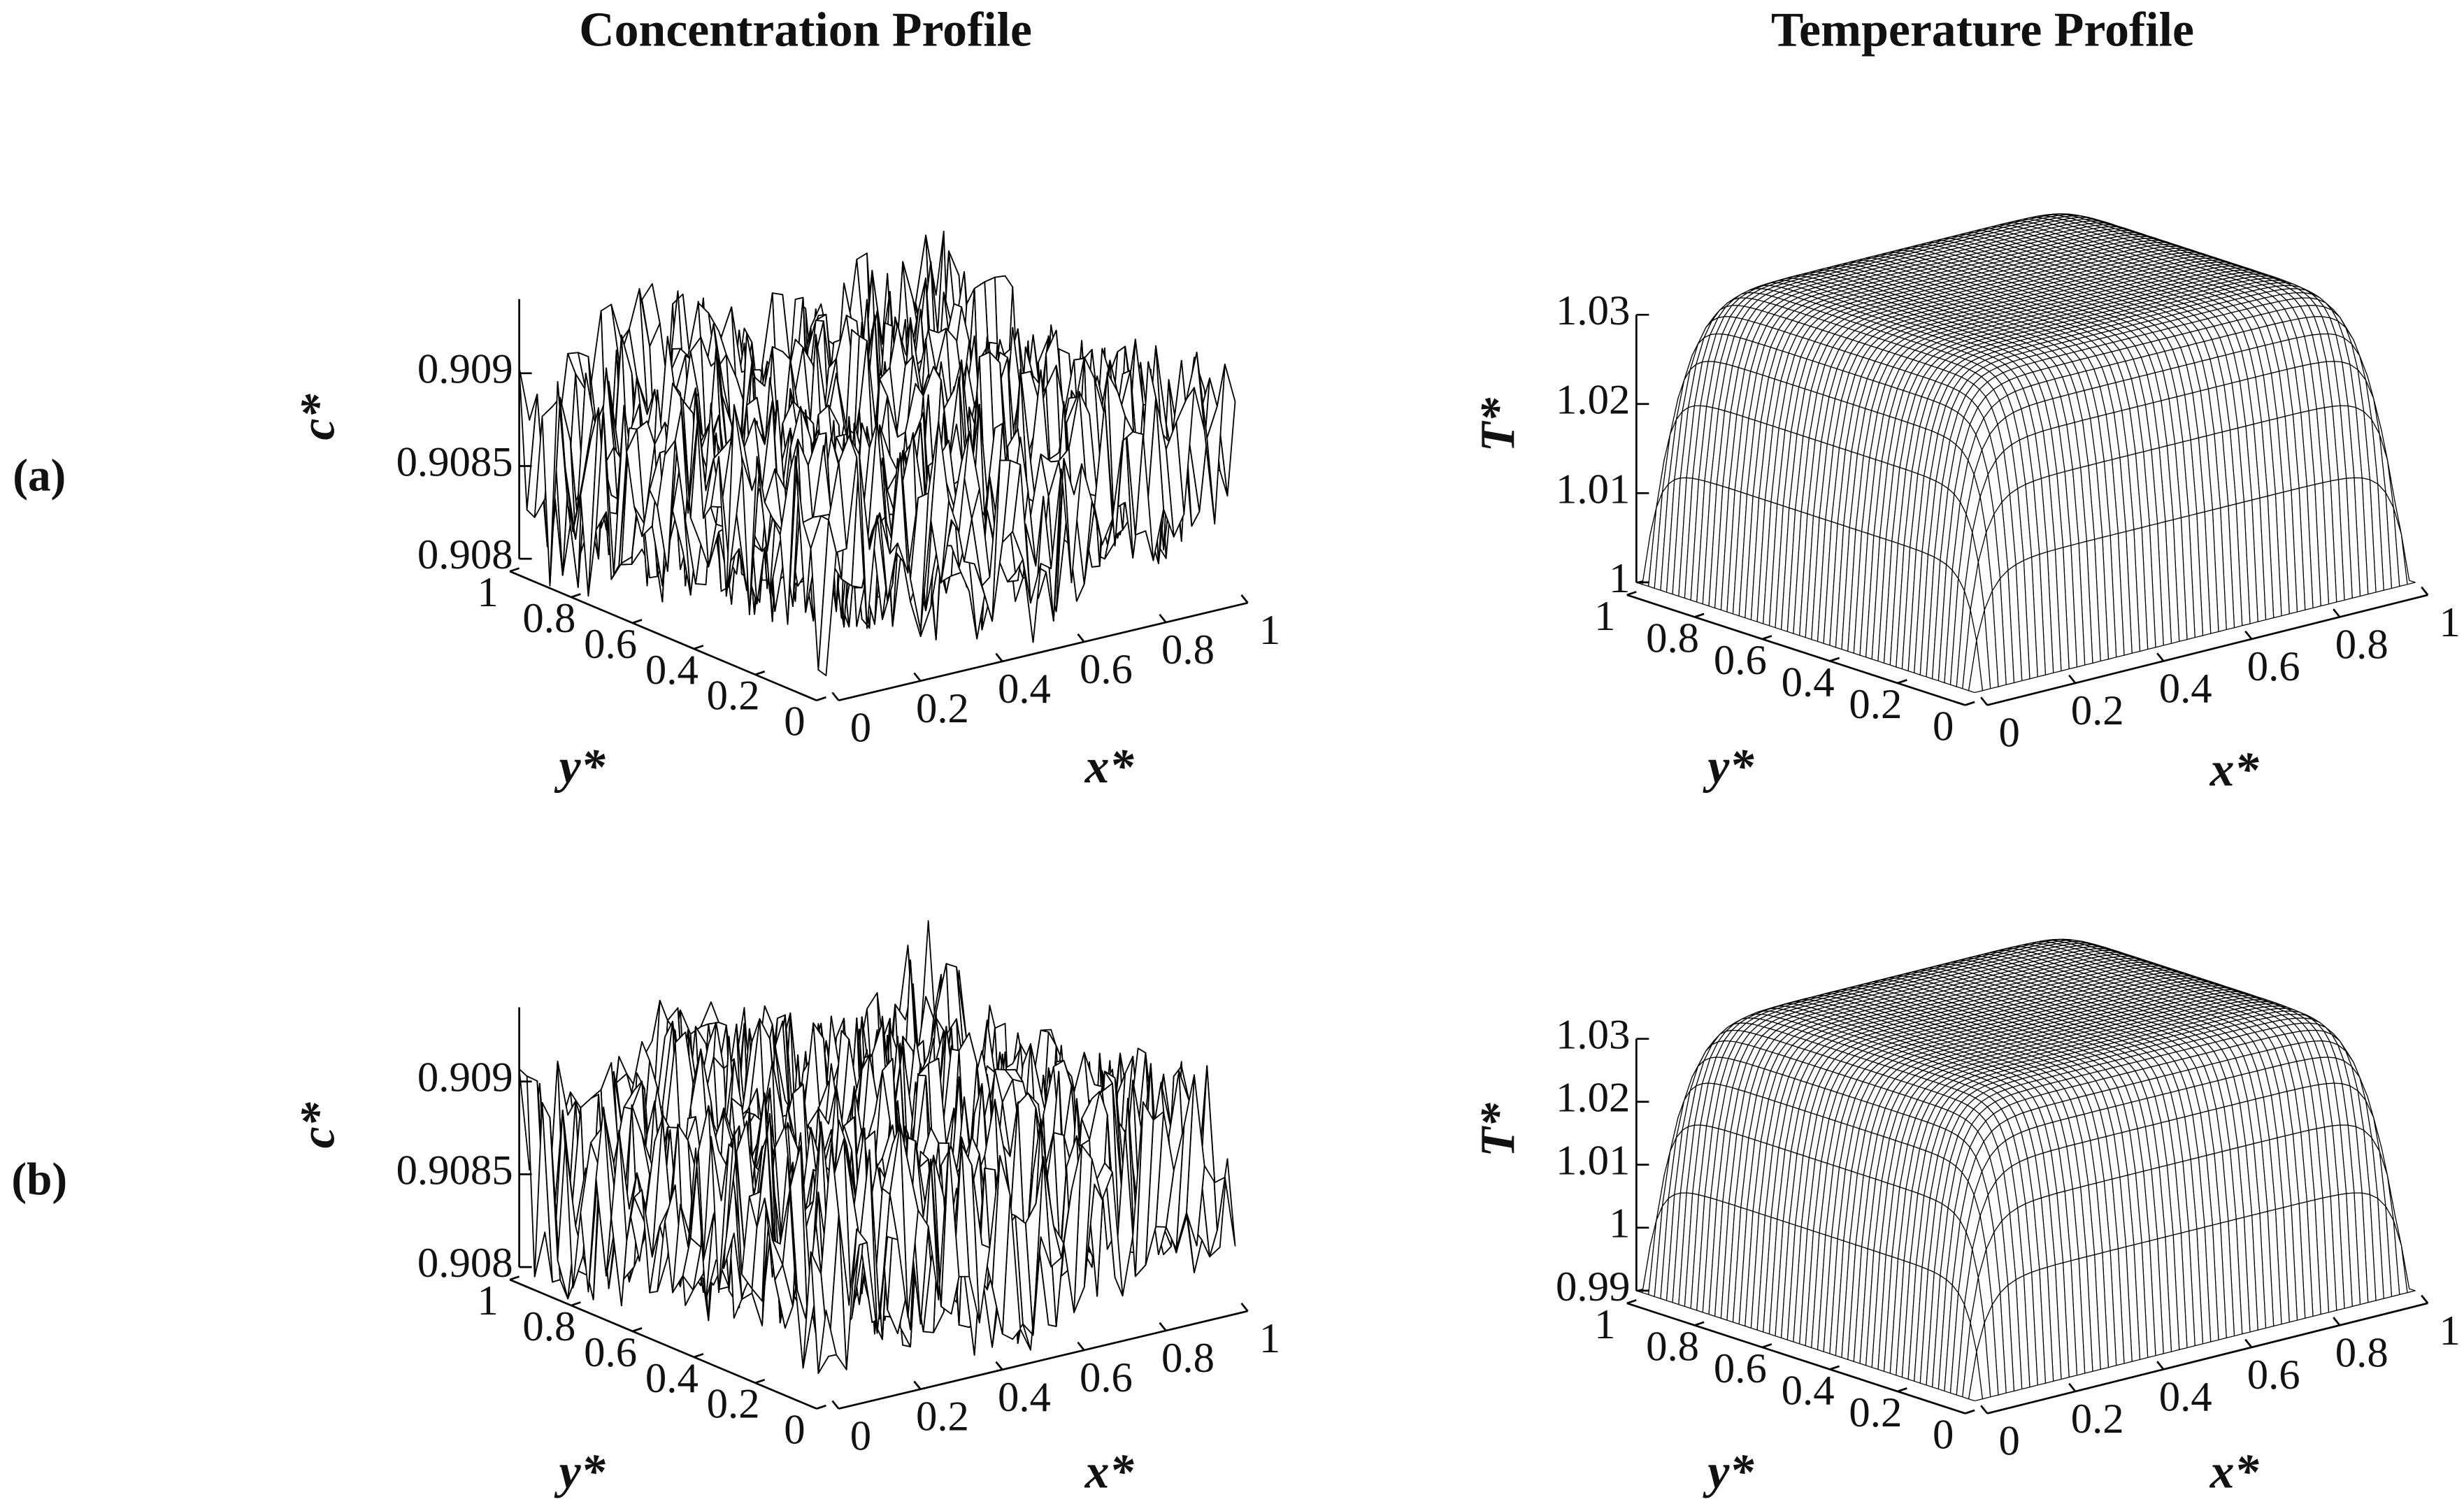  Describe the element at coordinates (454, 461) in the screenshot. I see `z-tick-label: 0.9085` at that location.